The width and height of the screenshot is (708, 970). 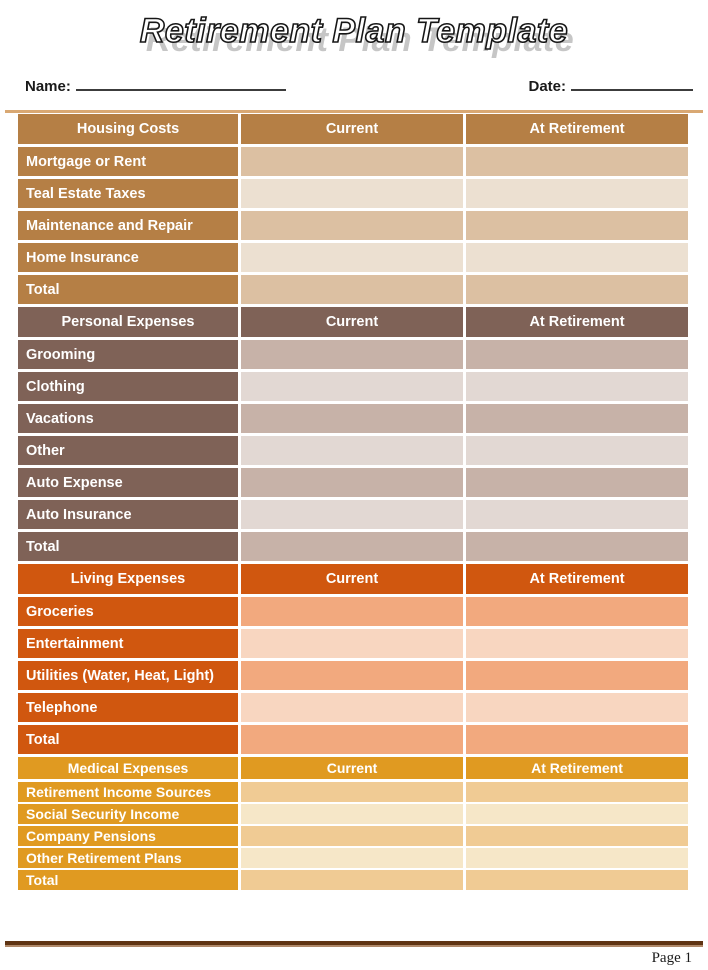 I want to click on row-label: Maintenance and Repair, so click(x=128, y=225).